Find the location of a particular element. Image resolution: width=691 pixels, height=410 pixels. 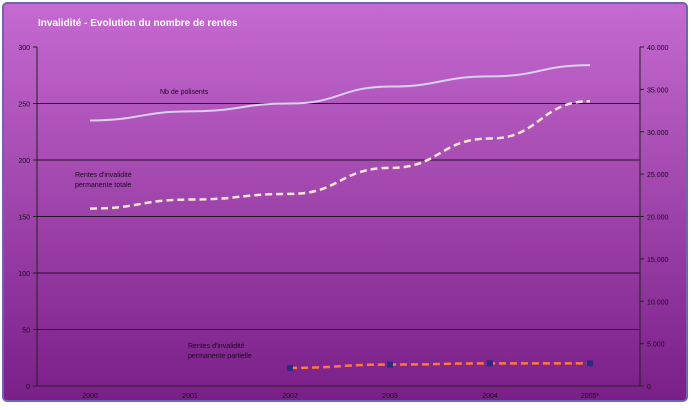

right-tick-label: 0 is located at coordinates (649, 387).